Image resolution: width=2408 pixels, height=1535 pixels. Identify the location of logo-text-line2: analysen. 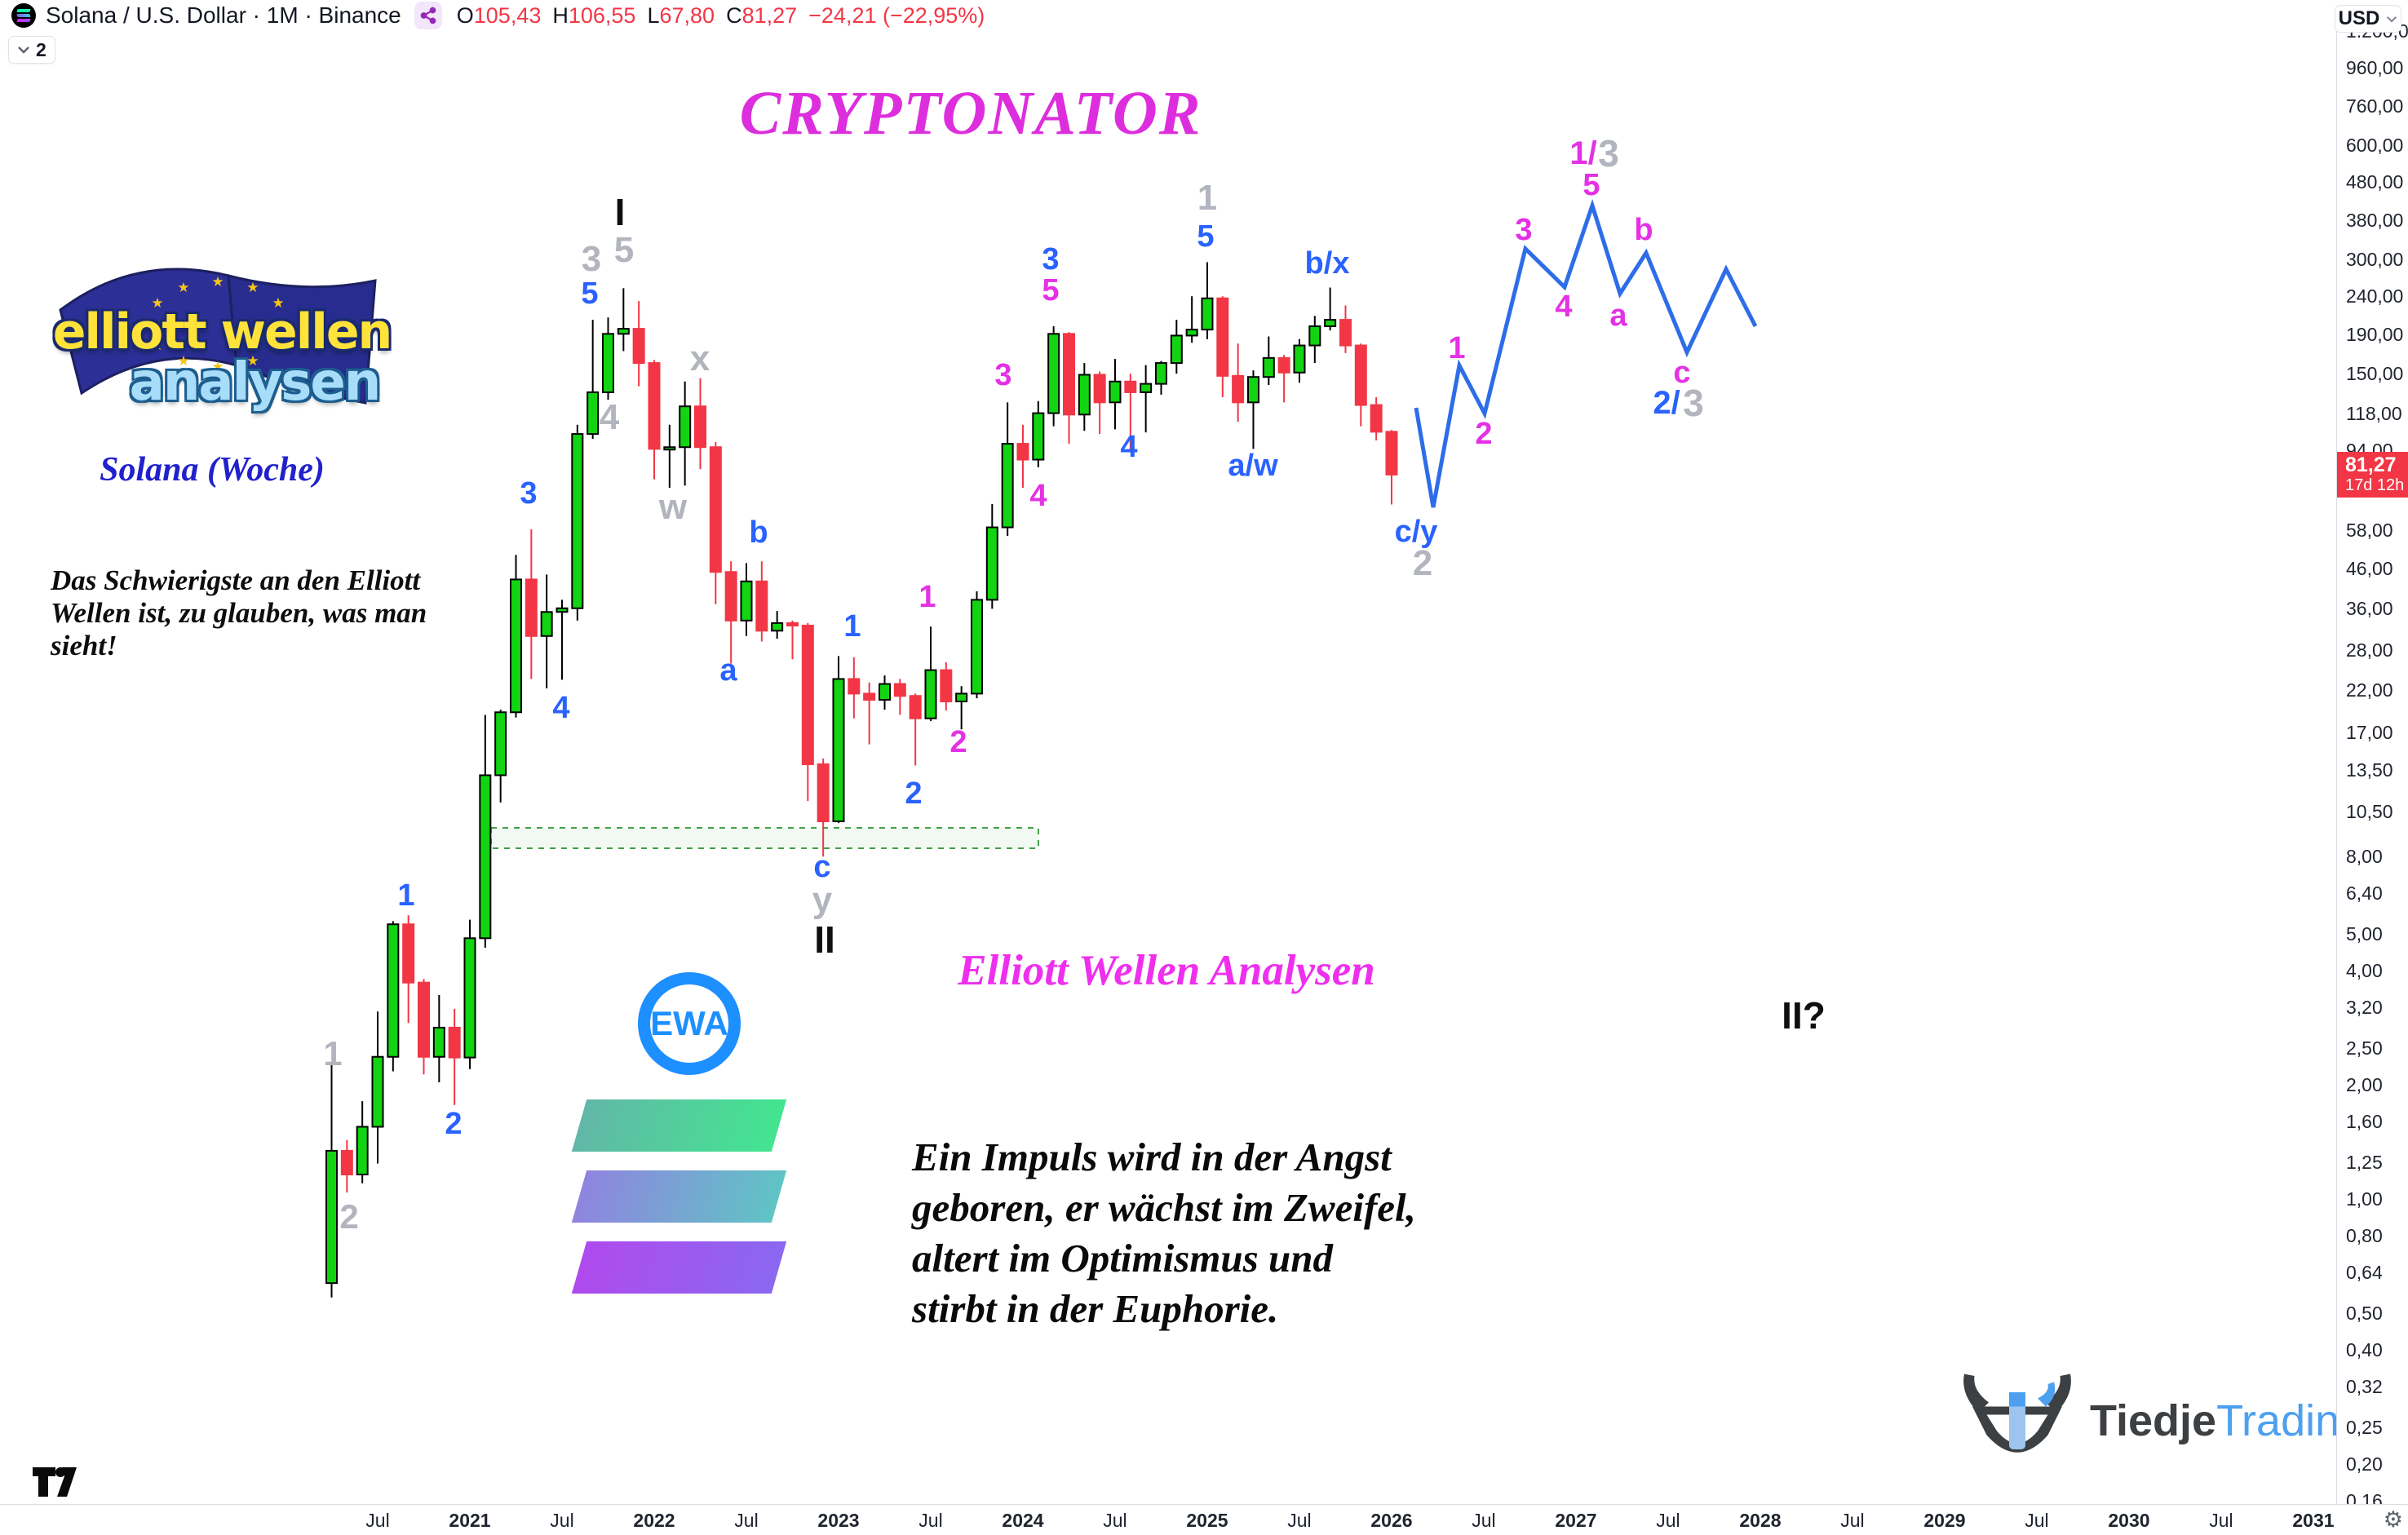
(255, 382).